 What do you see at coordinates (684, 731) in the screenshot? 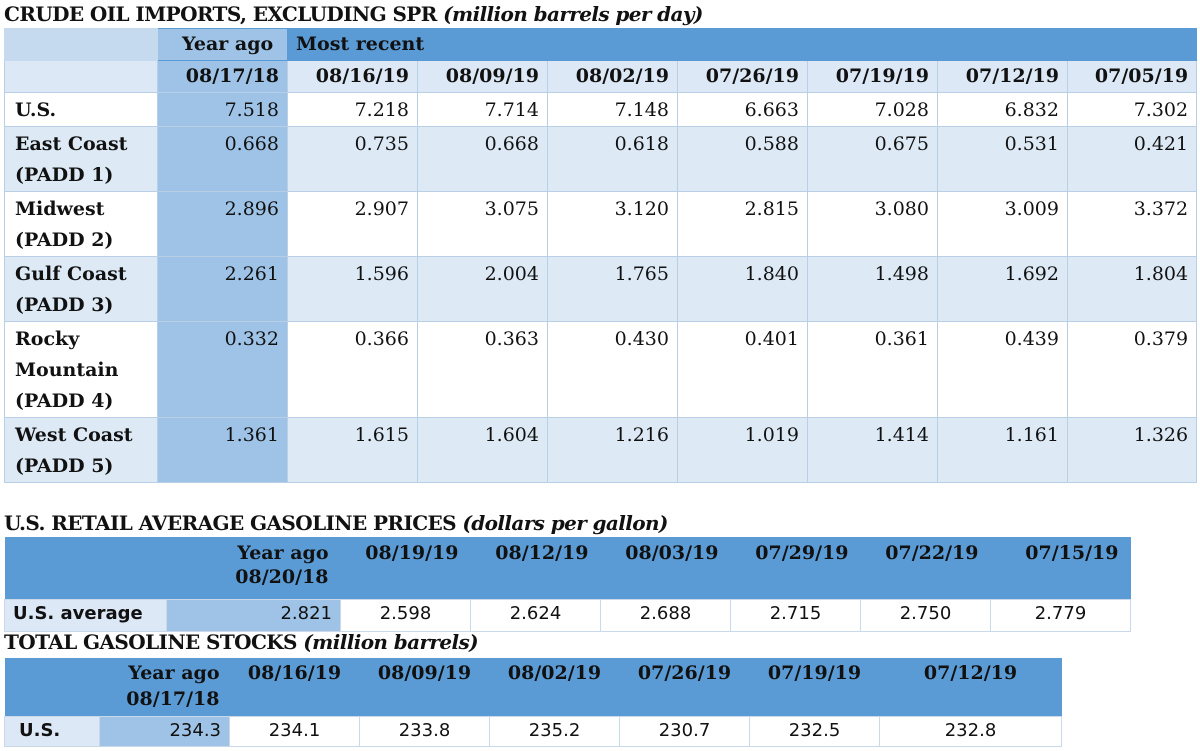
I see `value-cell: 230.7` at bounding box center [684, 731].